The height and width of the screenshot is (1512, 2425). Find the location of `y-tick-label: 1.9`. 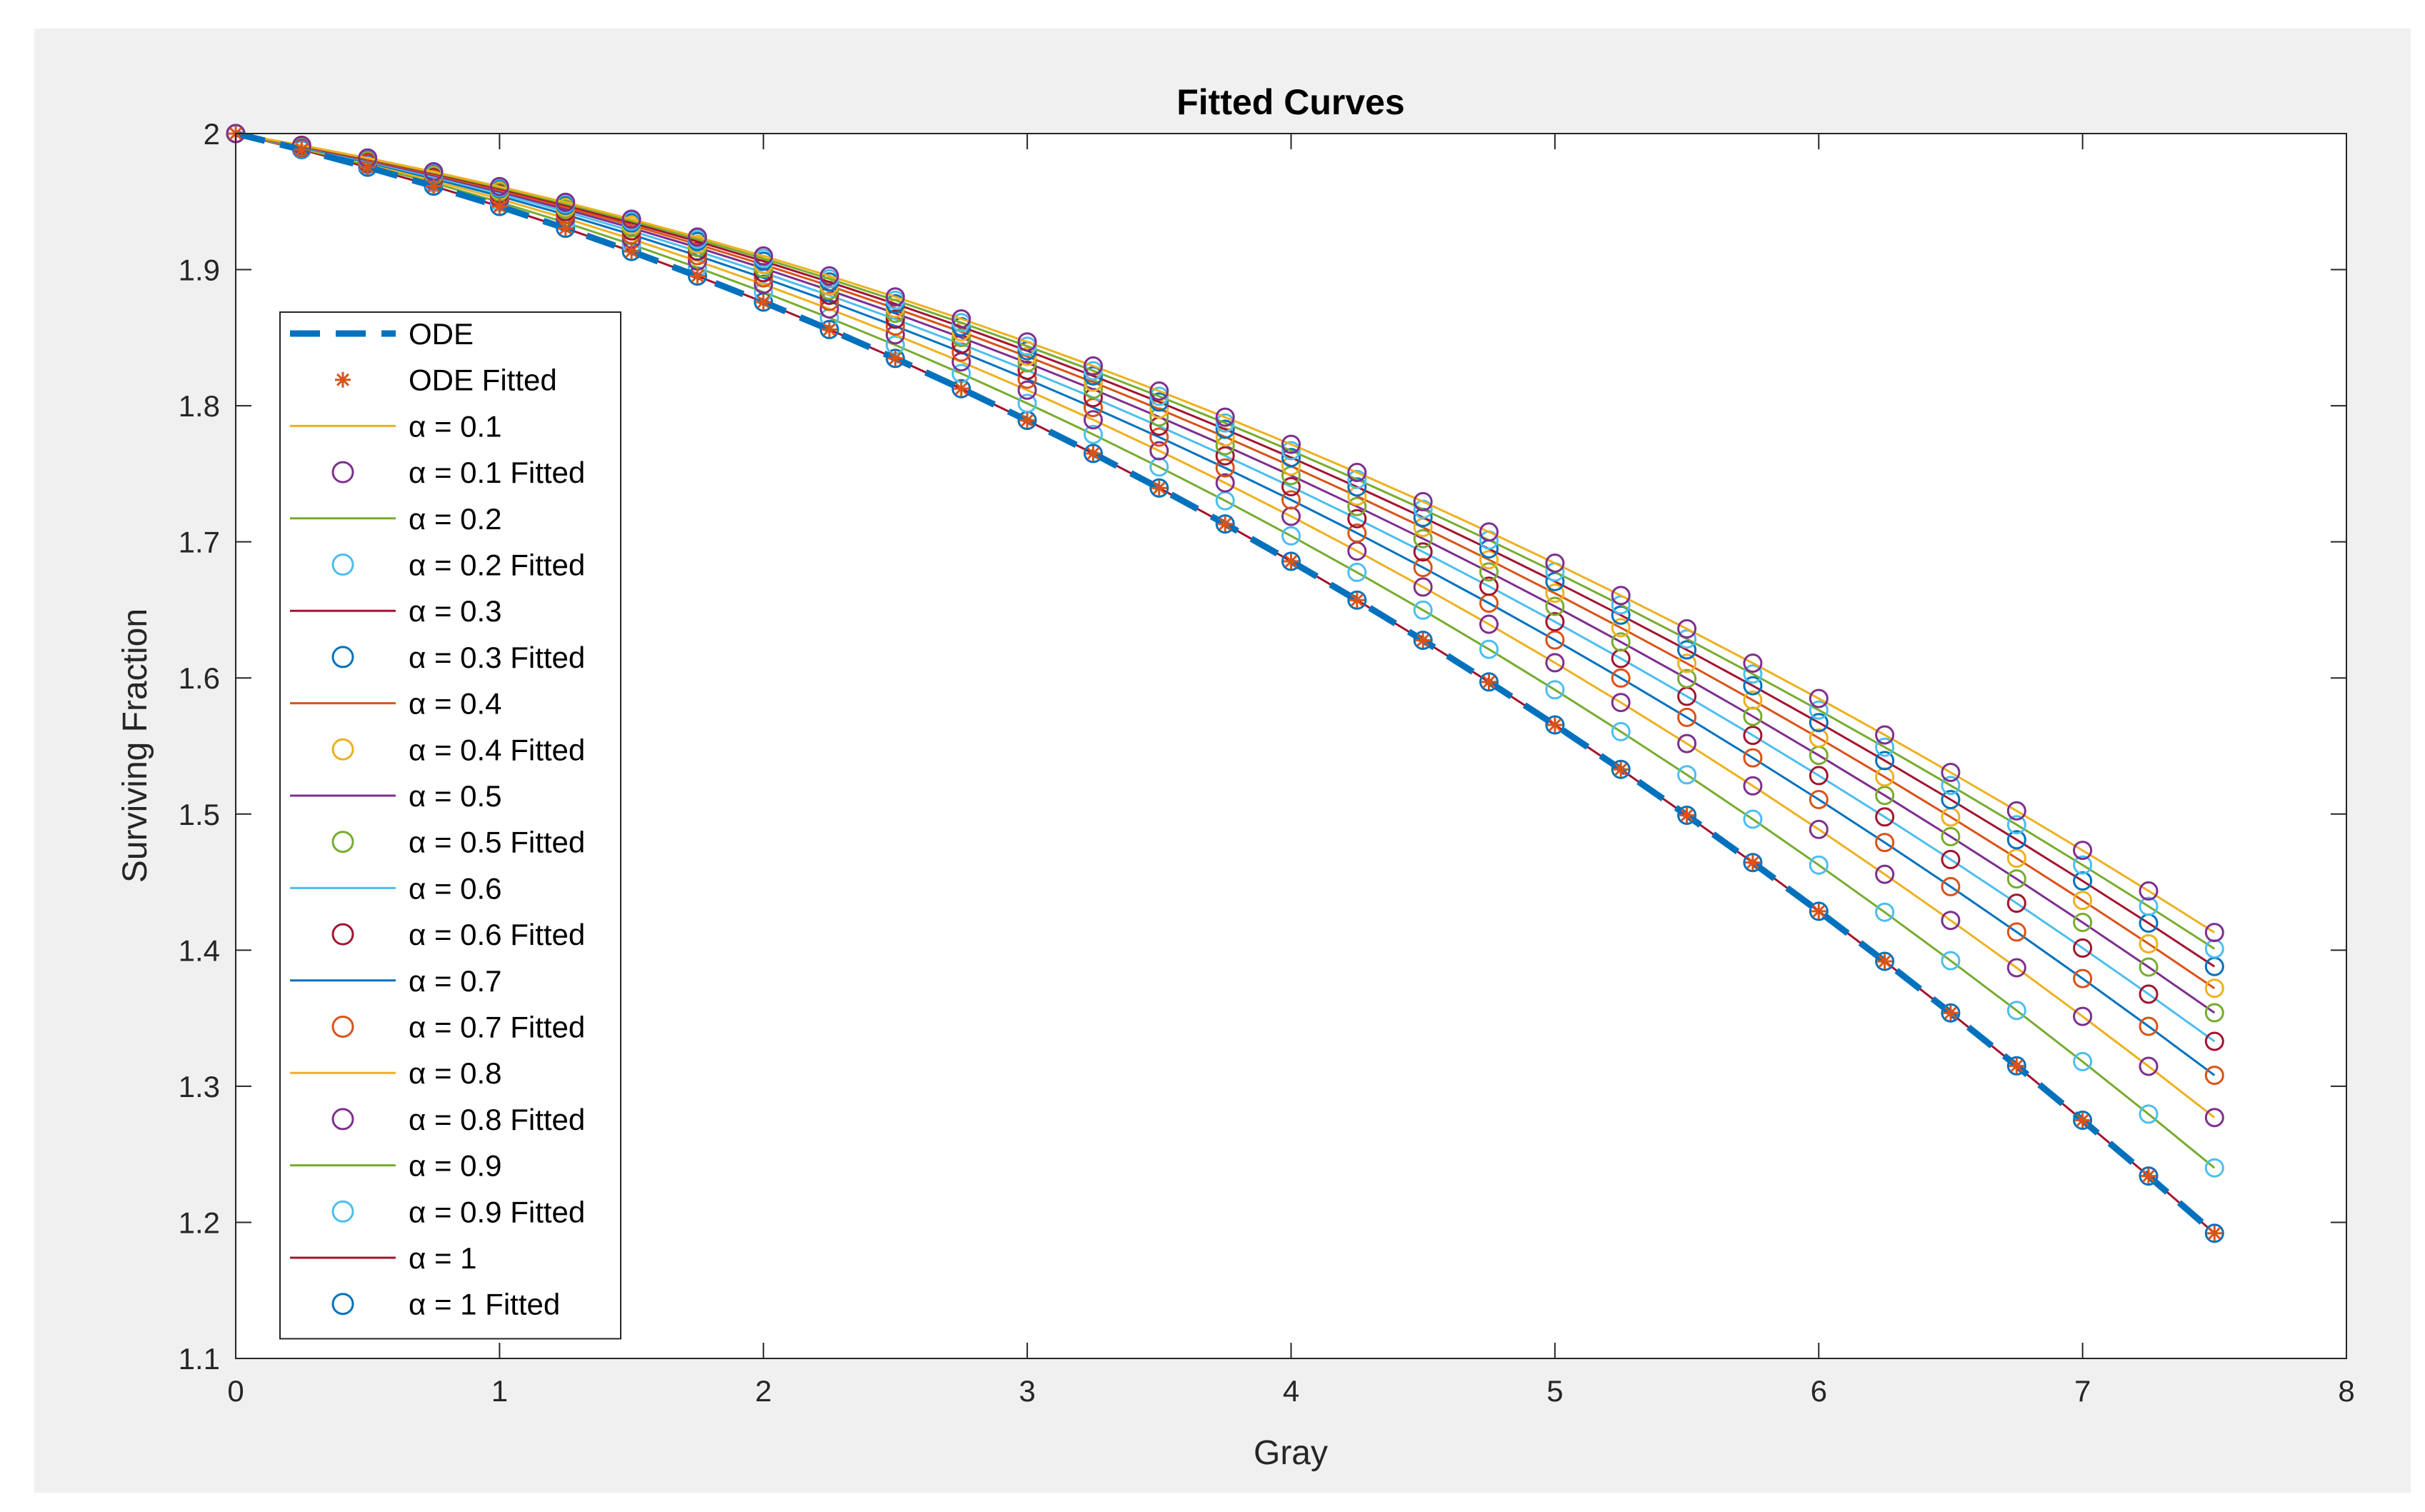

y-tick-label: 1.9 is located at coordinates (199, 270).